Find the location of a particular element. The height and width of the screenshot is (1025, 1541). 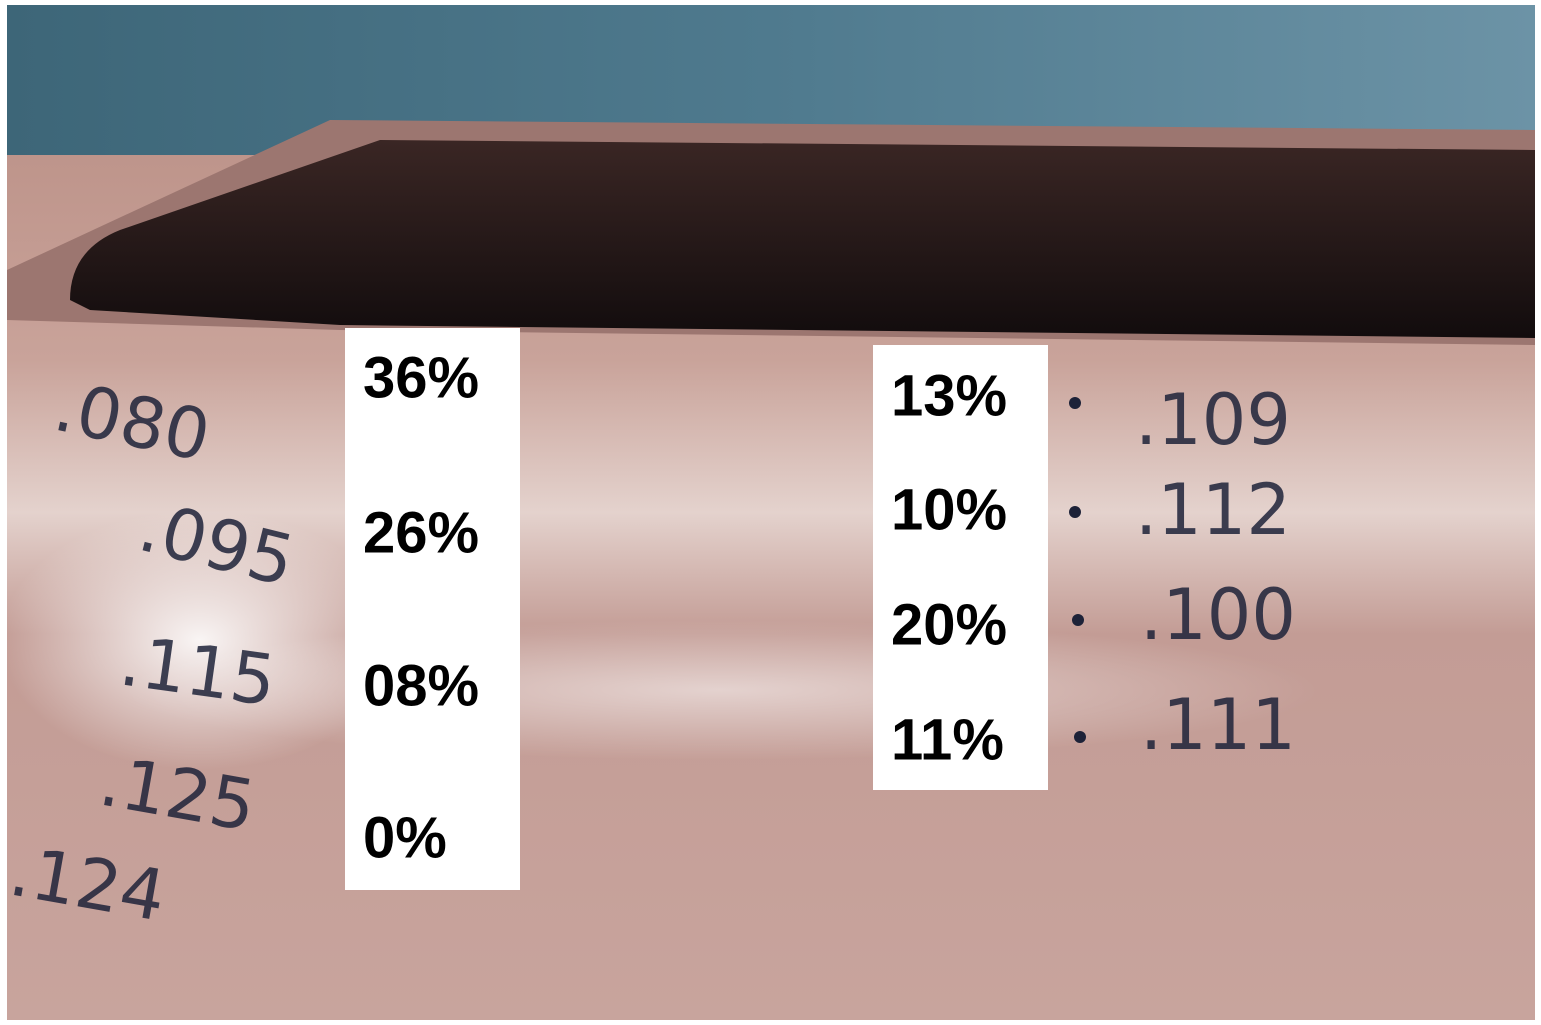

right-label-box: 13% 10% 20% 11% is located at coordinates (960, 567).